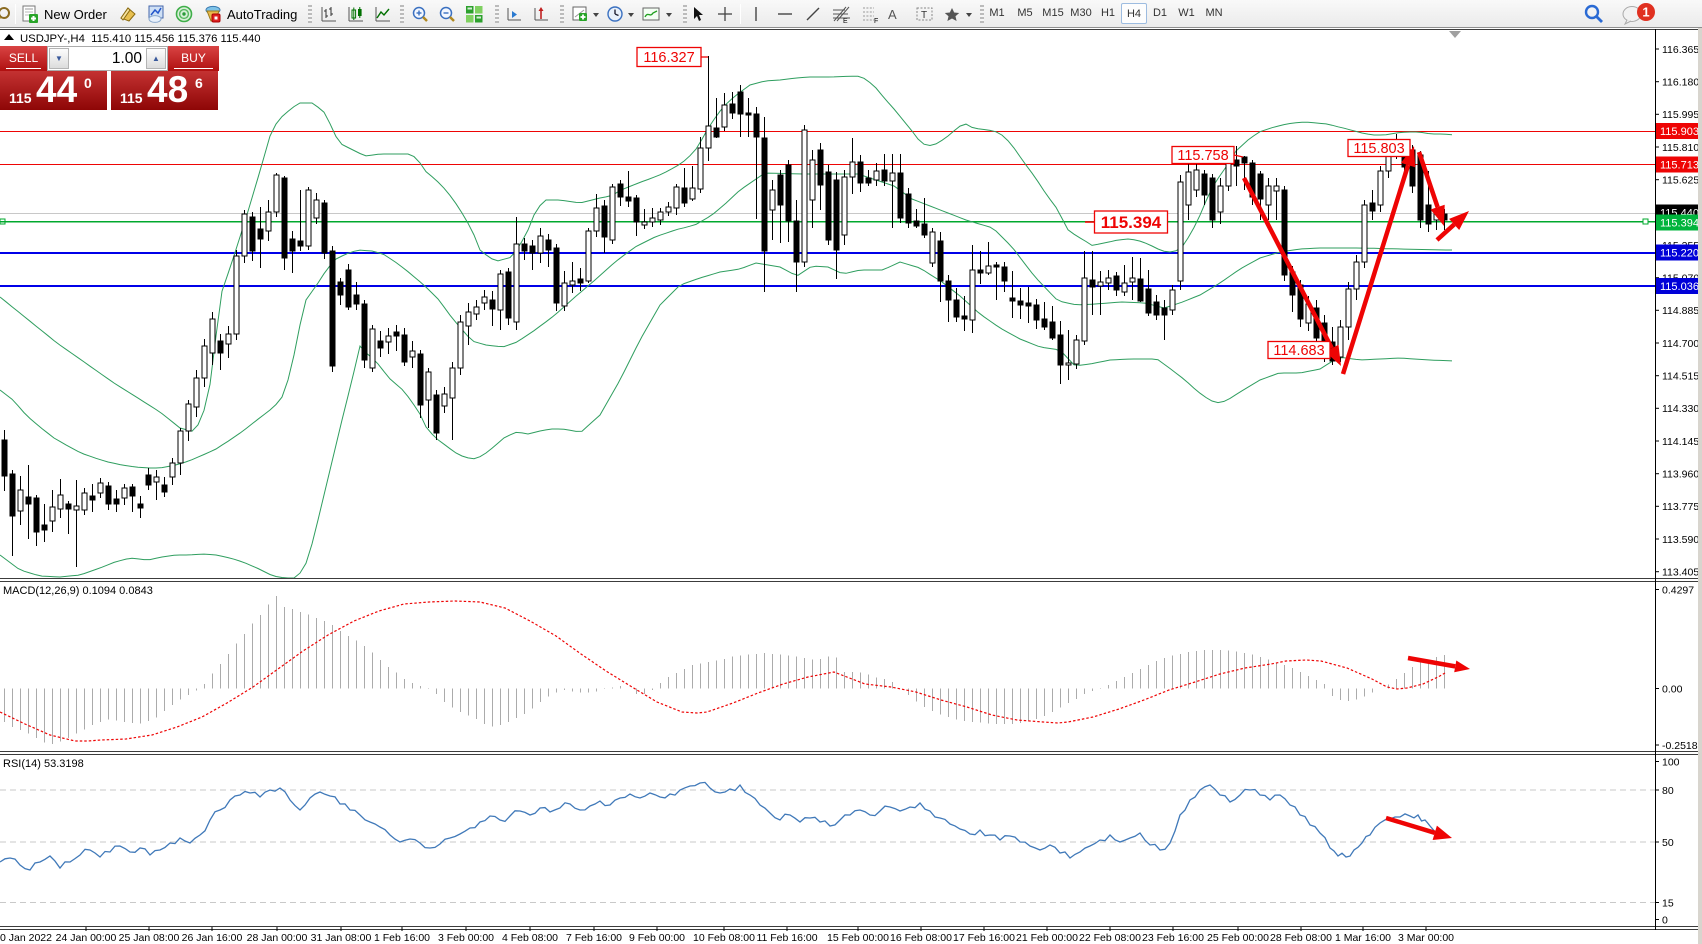  Describe the element at coordinates (1301, 938) in the screenshot. I see `svg-text: 28 Feb 08:00` at that location.